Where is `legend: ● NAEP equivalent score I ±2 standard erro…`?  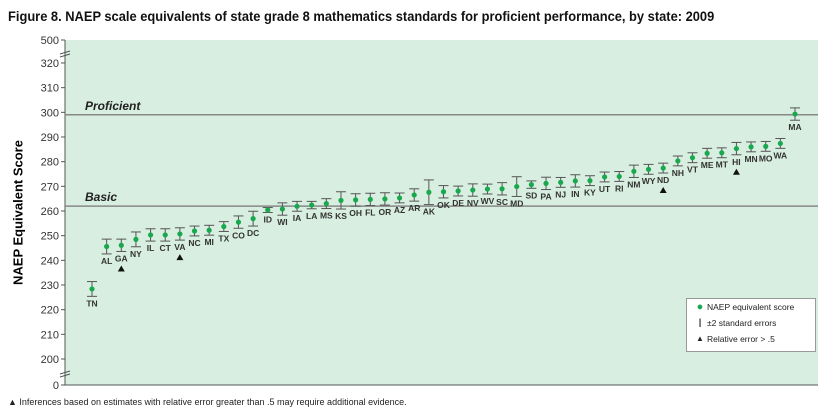 legend: ● NAEP equivalent score I ±2 standard erro… is located at coordinates (751, 325).